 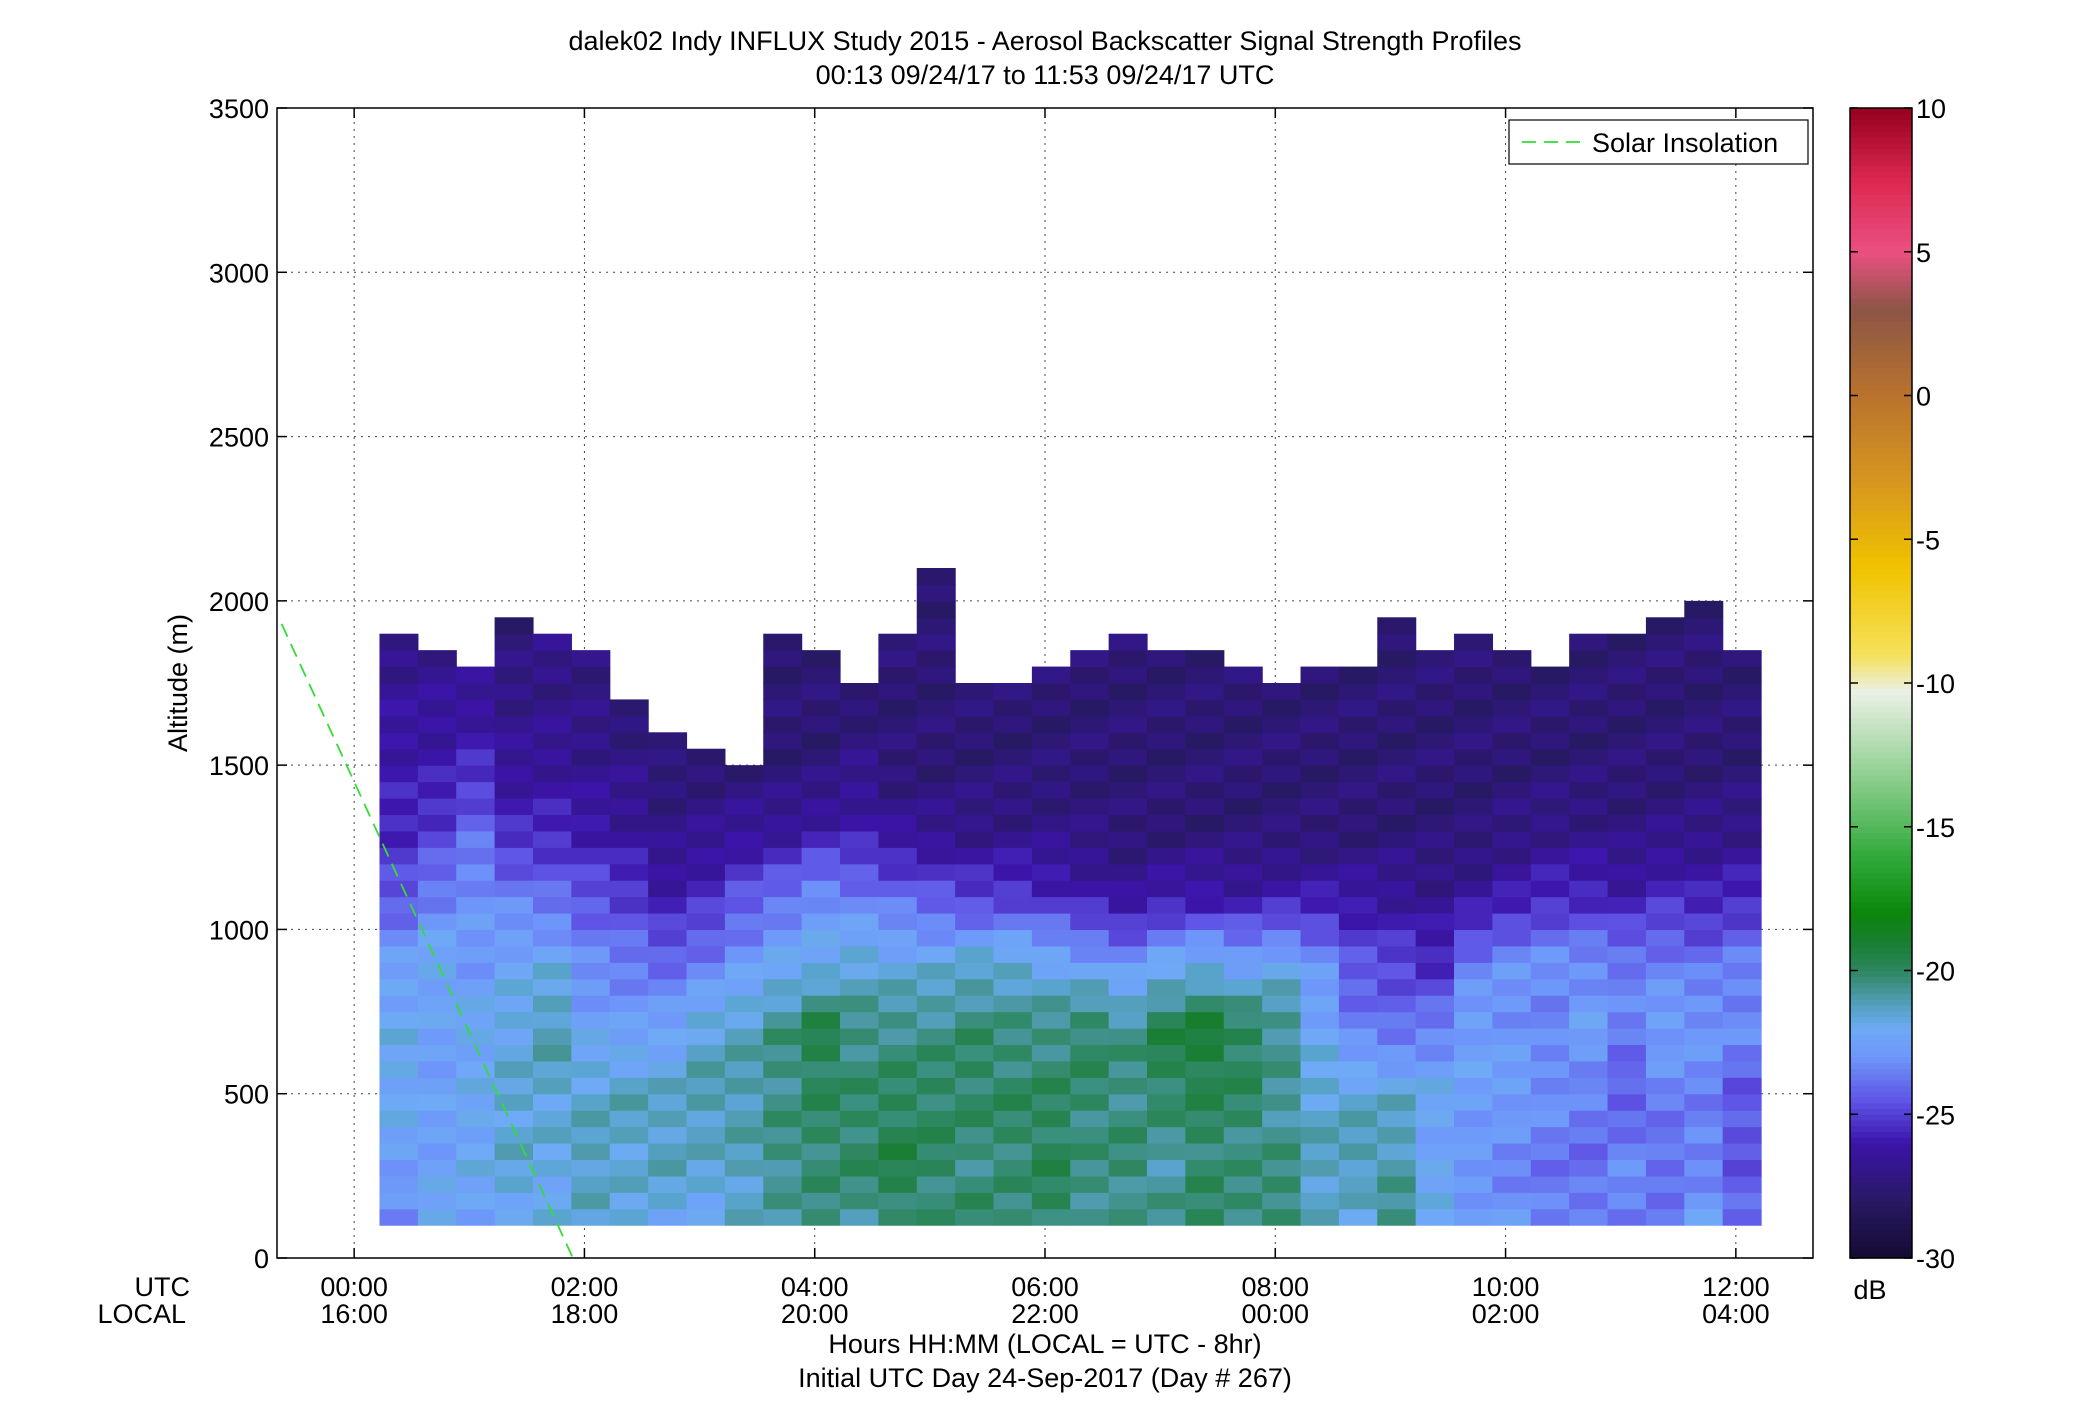 I want to click on x-row-label-local: LOCAL, so click(x=141, y=1314).